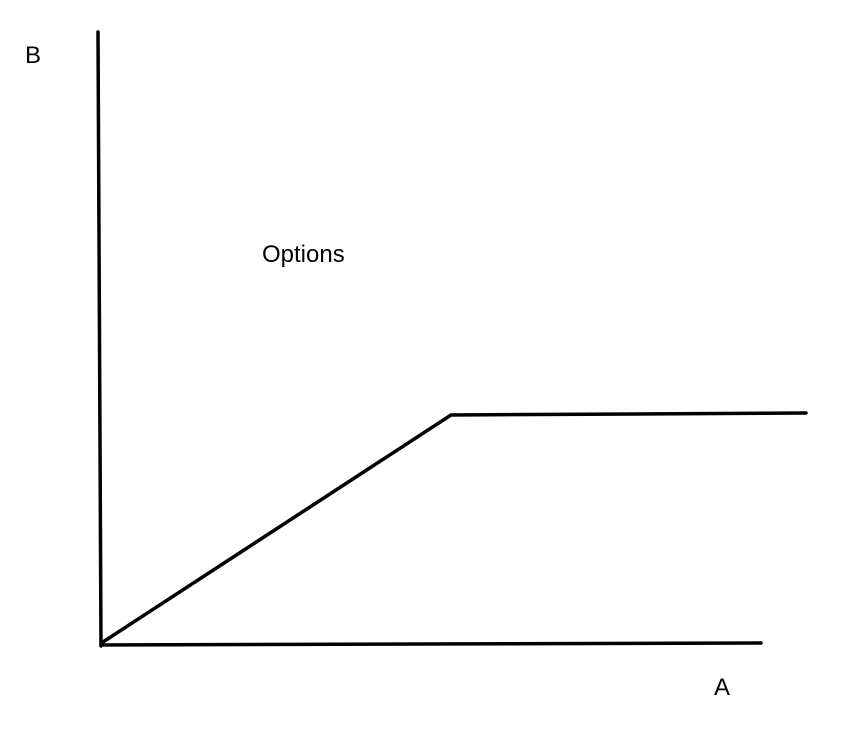  What do you see at coordinates (303, 254) in the screenshot?
I see `options-region-label: Options` at bounding box center [303, 254].